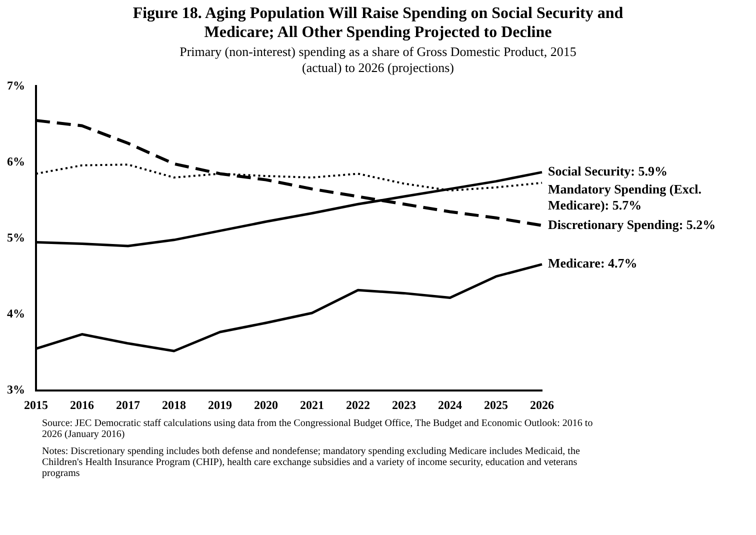  Describe the element at coordinates (542, 405) in the screenshot. I see `x-tick-label: 2026` at that location.